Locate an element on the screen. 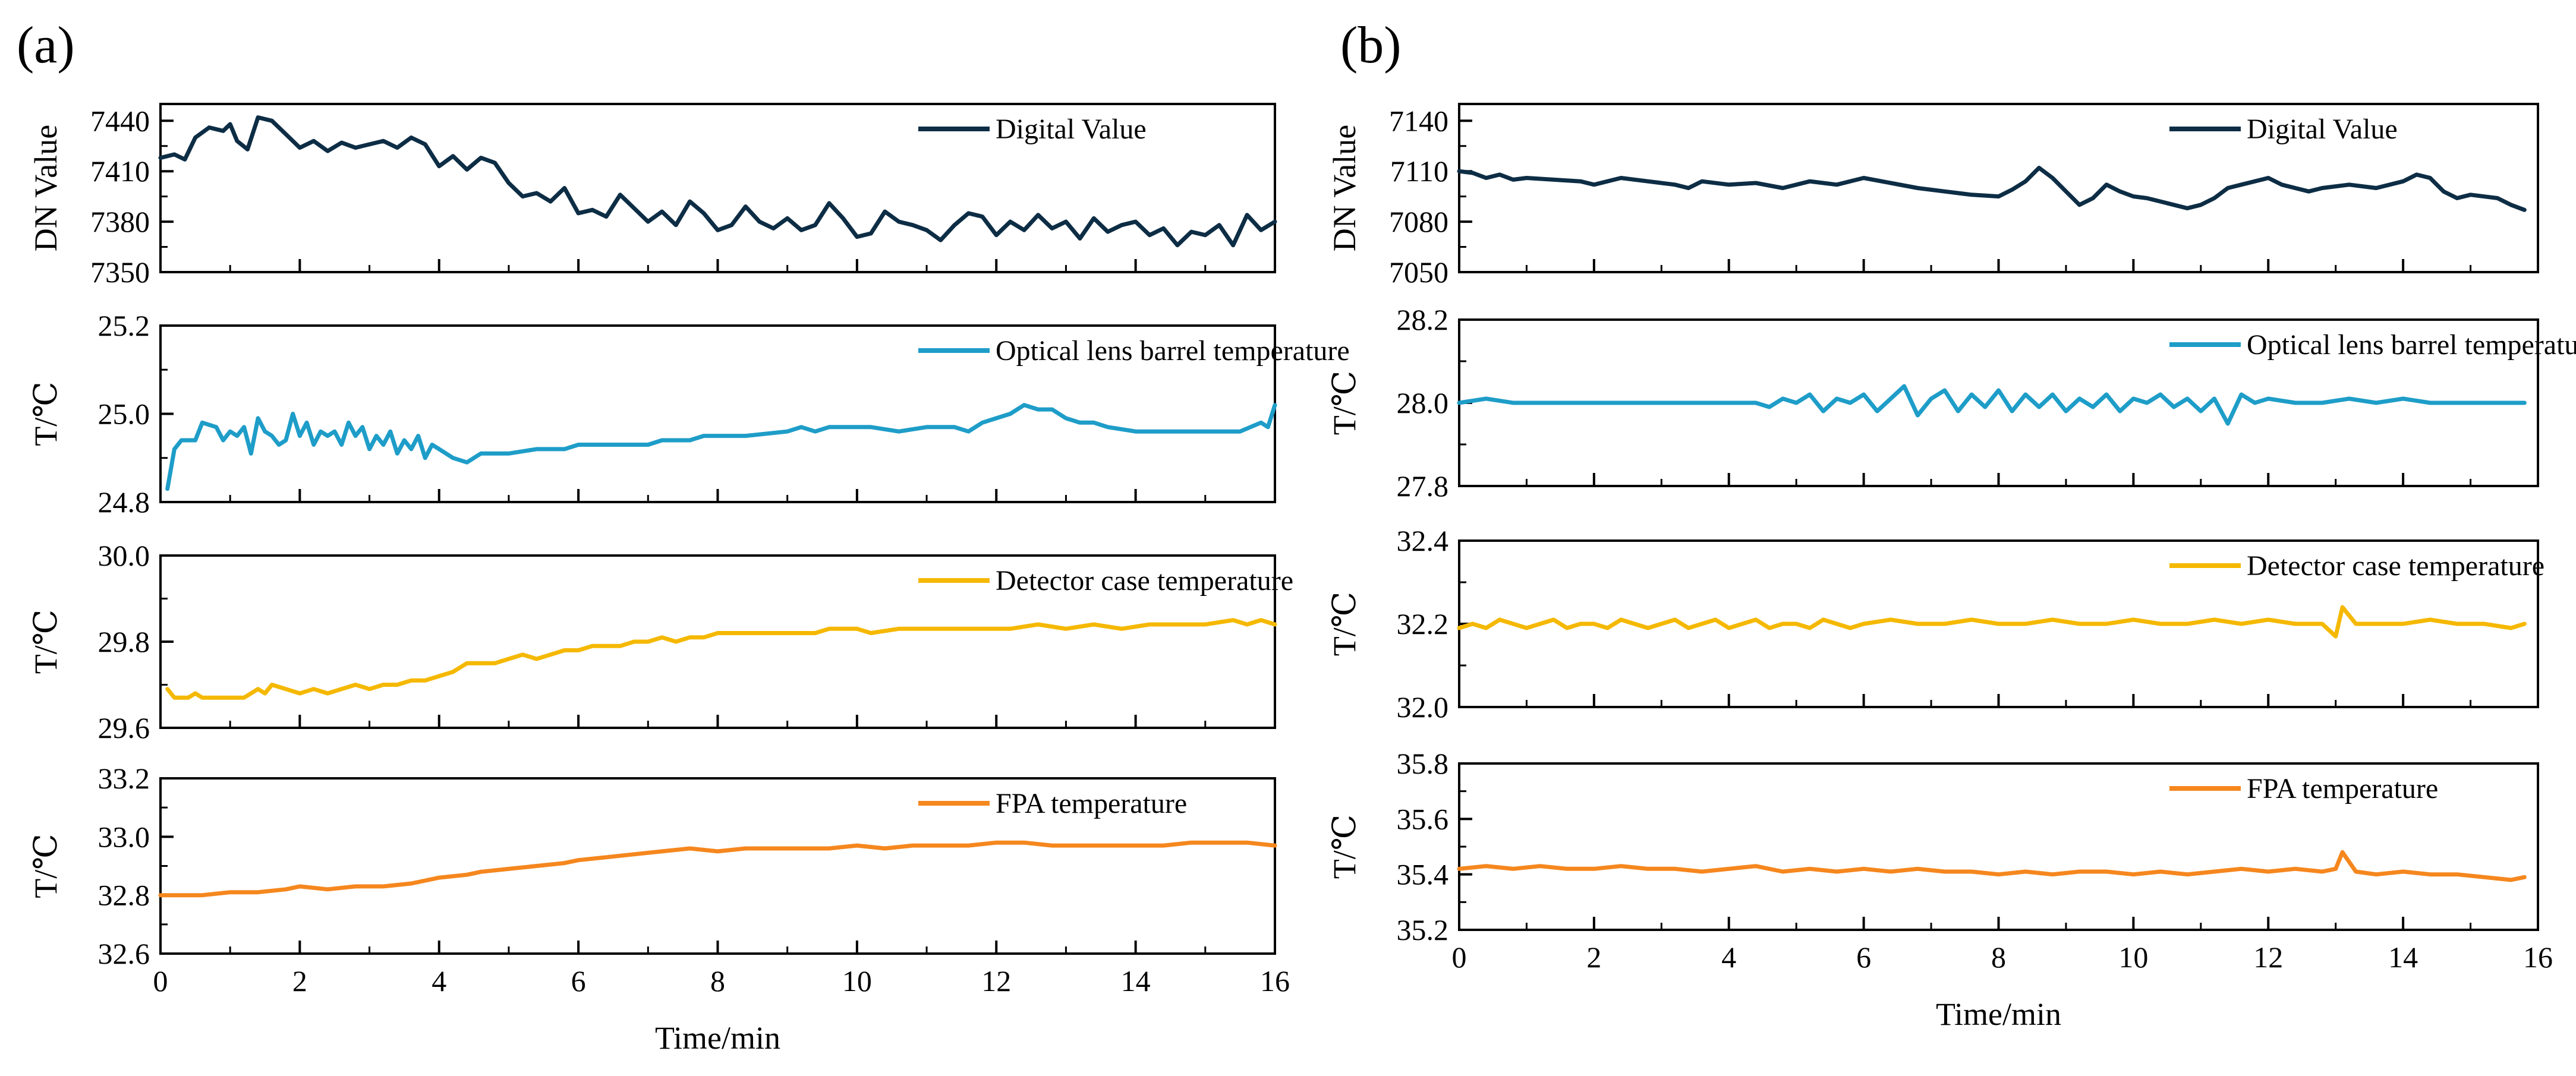  subplot-1: 7350 7380 7410 7440 DN Value Digital Value is located at coordinates (652, 196).